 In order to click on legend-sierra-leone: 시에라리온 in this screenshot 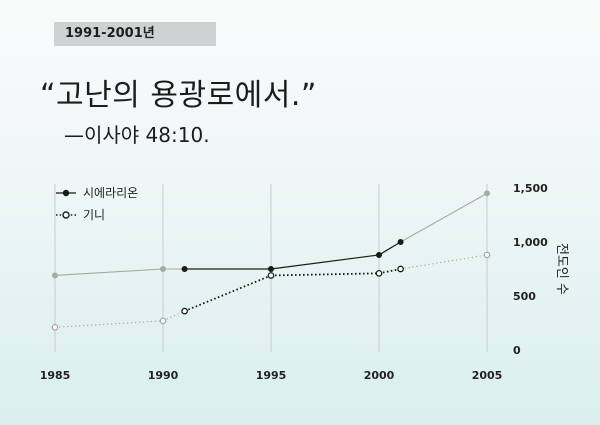, I will do `click(110, 193)`.